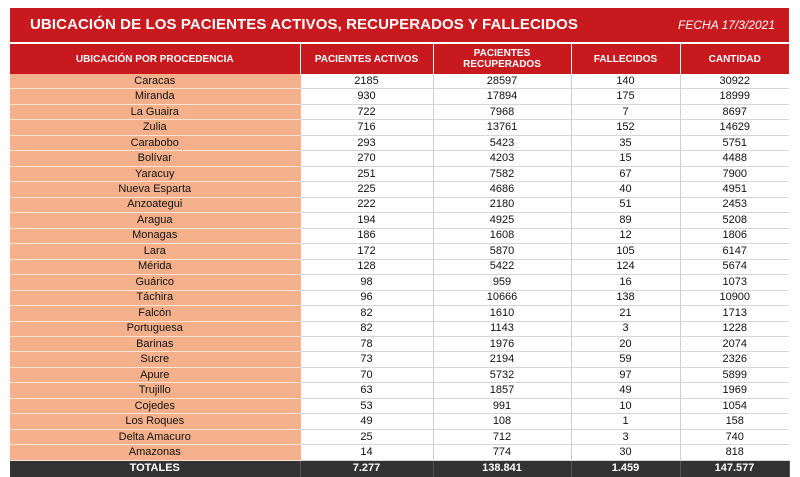  I want to click on location-cell: Cojedes, so click(155, 406).